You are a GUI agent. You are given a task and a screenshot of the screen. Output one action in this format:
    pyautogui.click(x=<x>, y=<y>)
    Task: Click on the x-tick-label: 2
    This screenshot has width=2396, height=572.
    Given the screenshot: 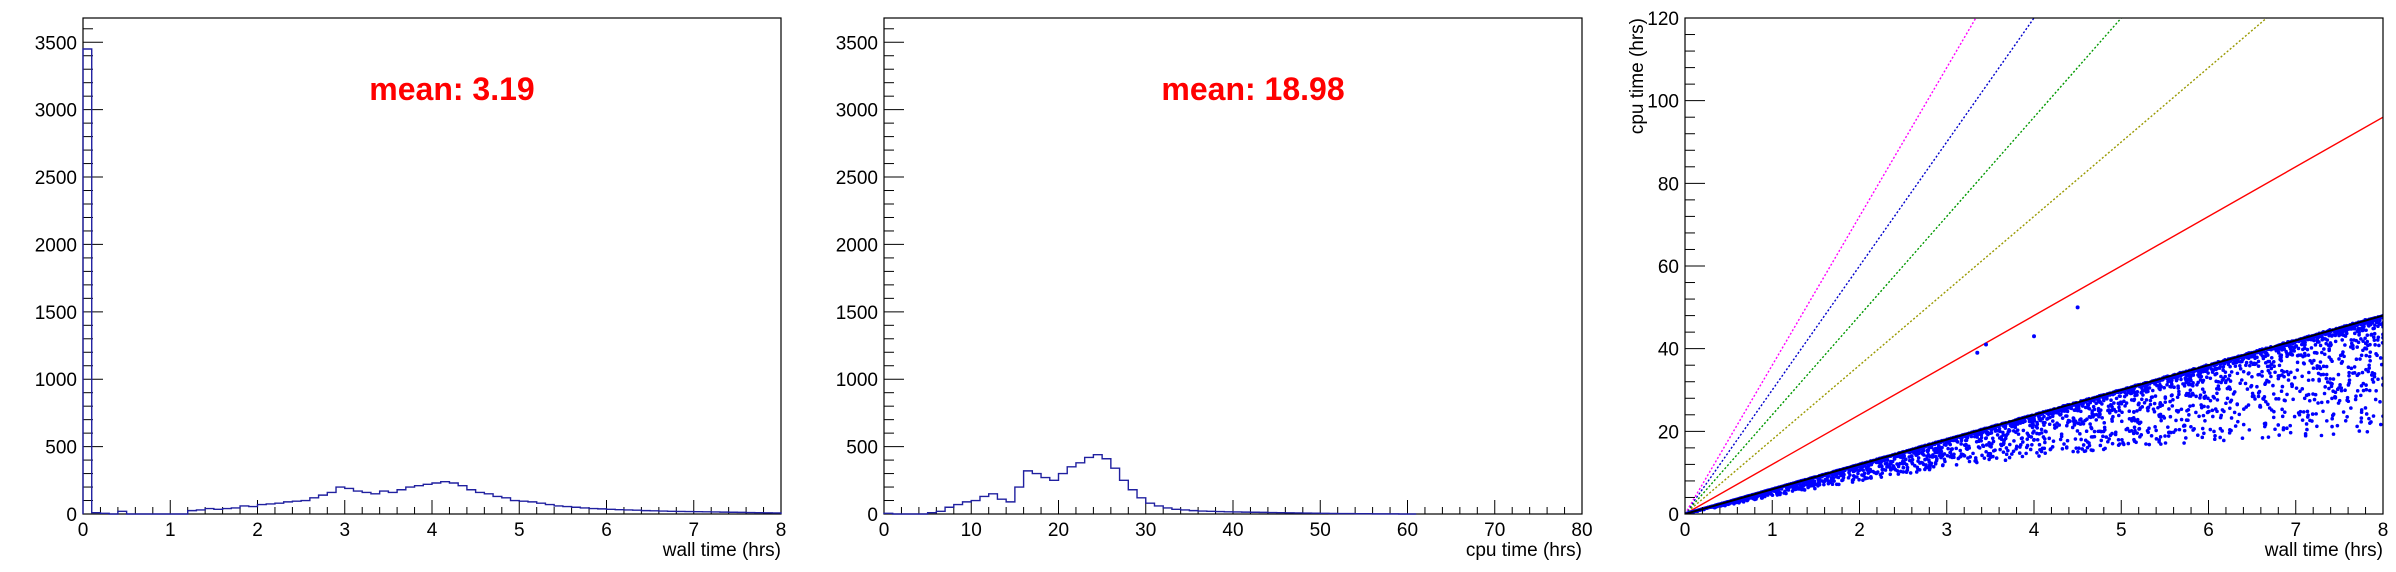 What is the action you would take?
    pyautogui.click(x=257, y=530)
    